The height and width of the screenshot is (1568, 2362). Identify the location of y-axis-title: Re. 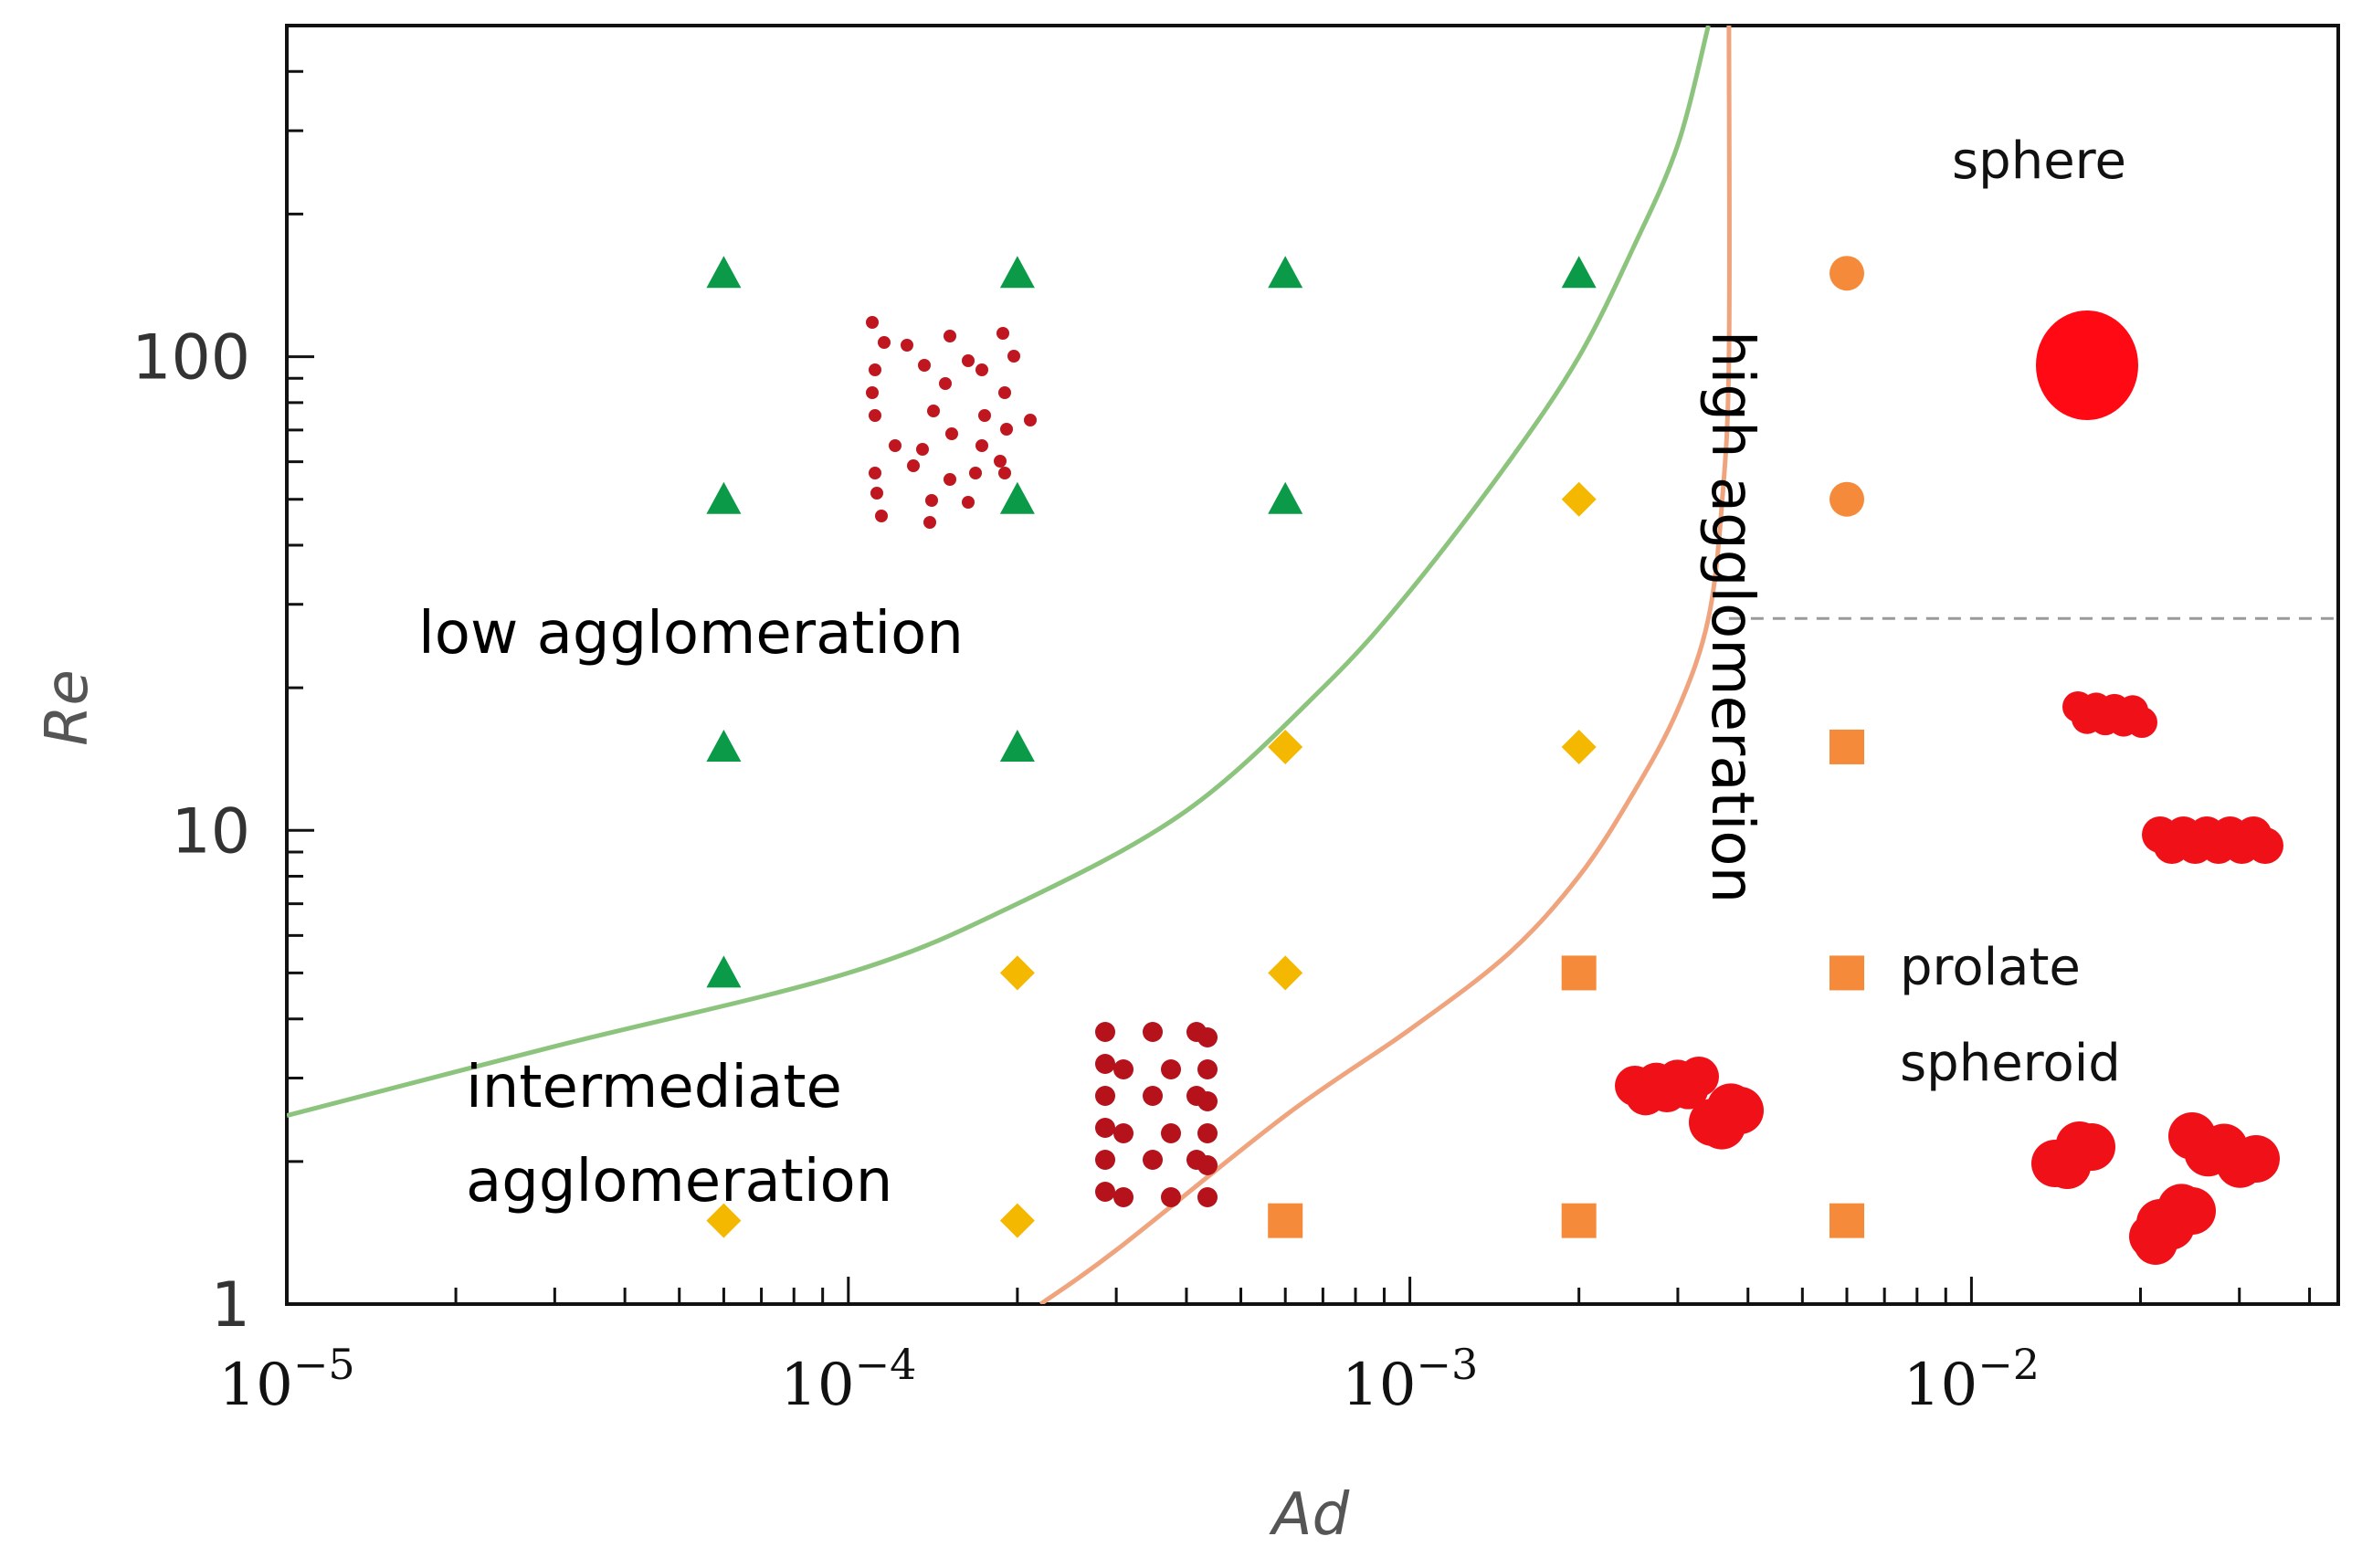
(68, 707).